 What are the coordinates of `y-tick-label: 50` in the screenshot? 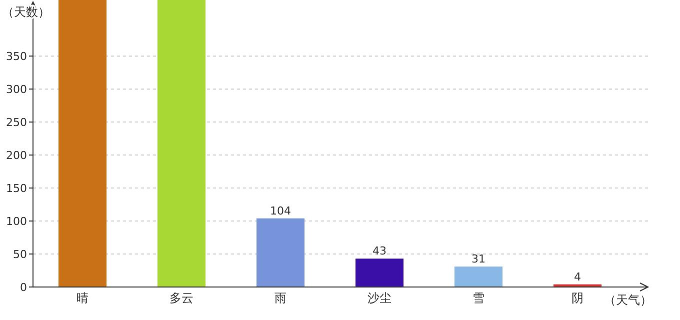 It's located at (20, 255).